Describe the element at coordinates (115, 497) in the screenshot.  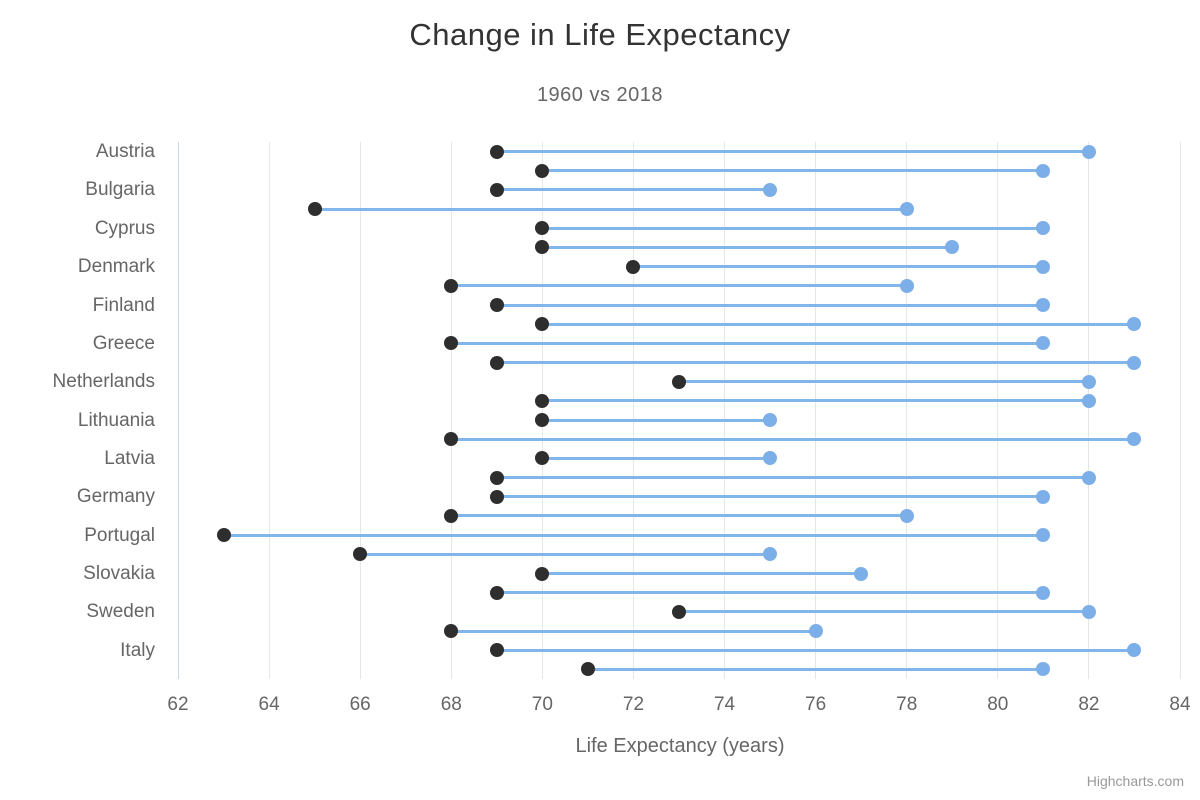
I see `y-axis-category-label: Germany` at that location.